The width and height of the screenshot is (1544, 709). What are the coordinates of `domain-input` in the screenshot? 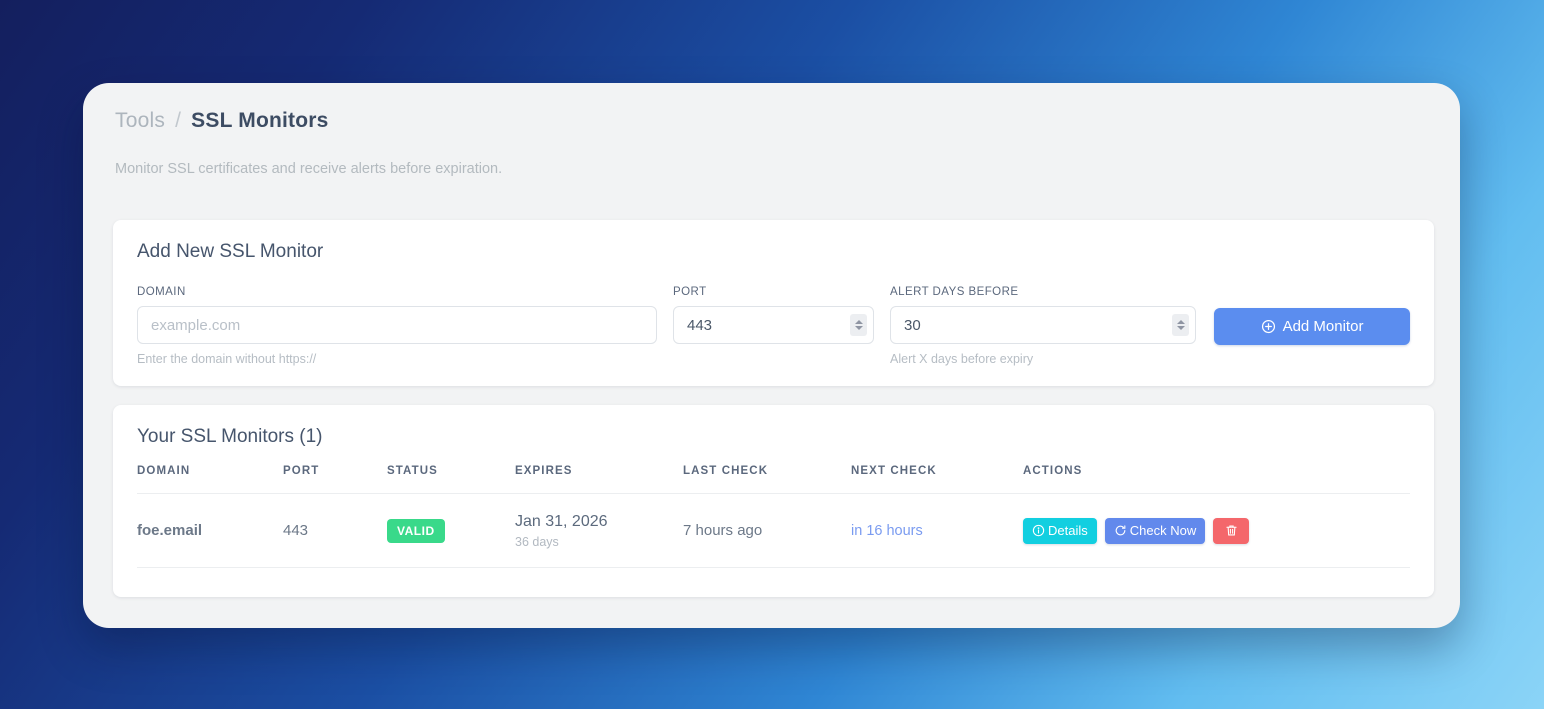 It's located at (397, 325).